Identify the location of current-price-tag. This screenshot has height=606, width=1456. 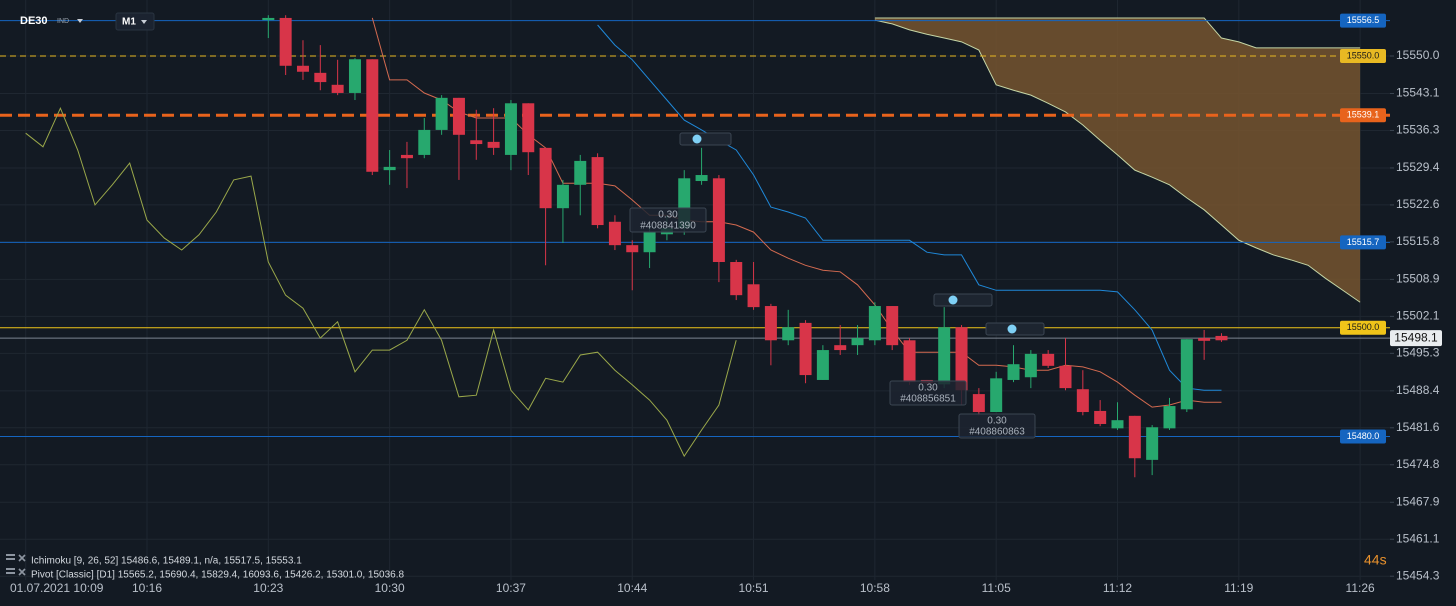
(1416, 338).